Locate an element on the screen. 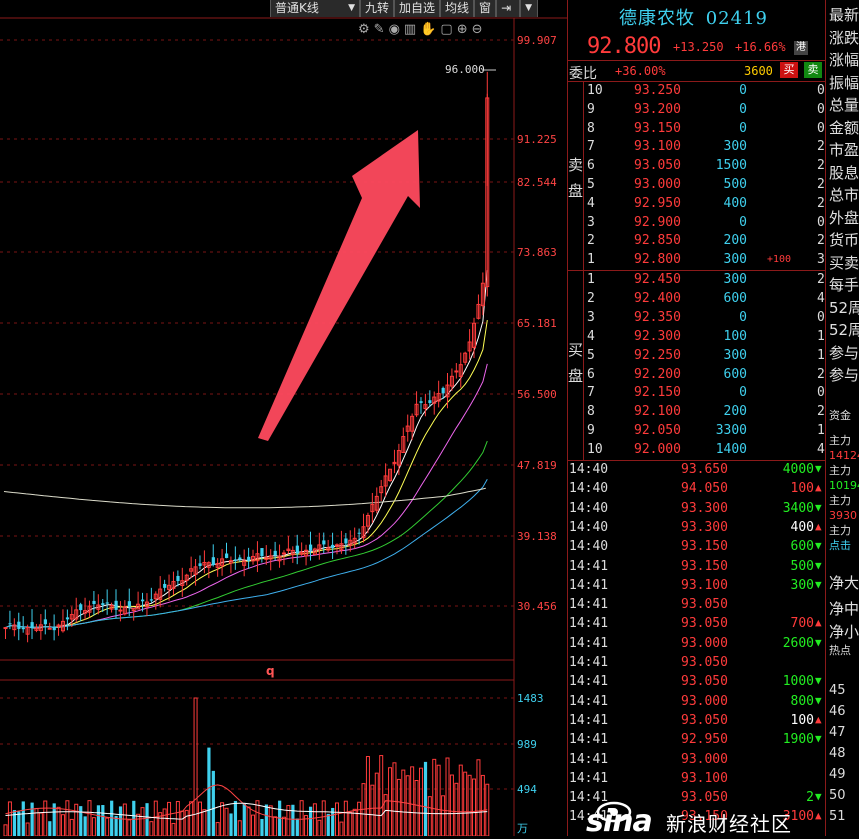 The height and width of the screenshot is (839, 859). bid-price: 92.250 is located at coordinates (657, 355).